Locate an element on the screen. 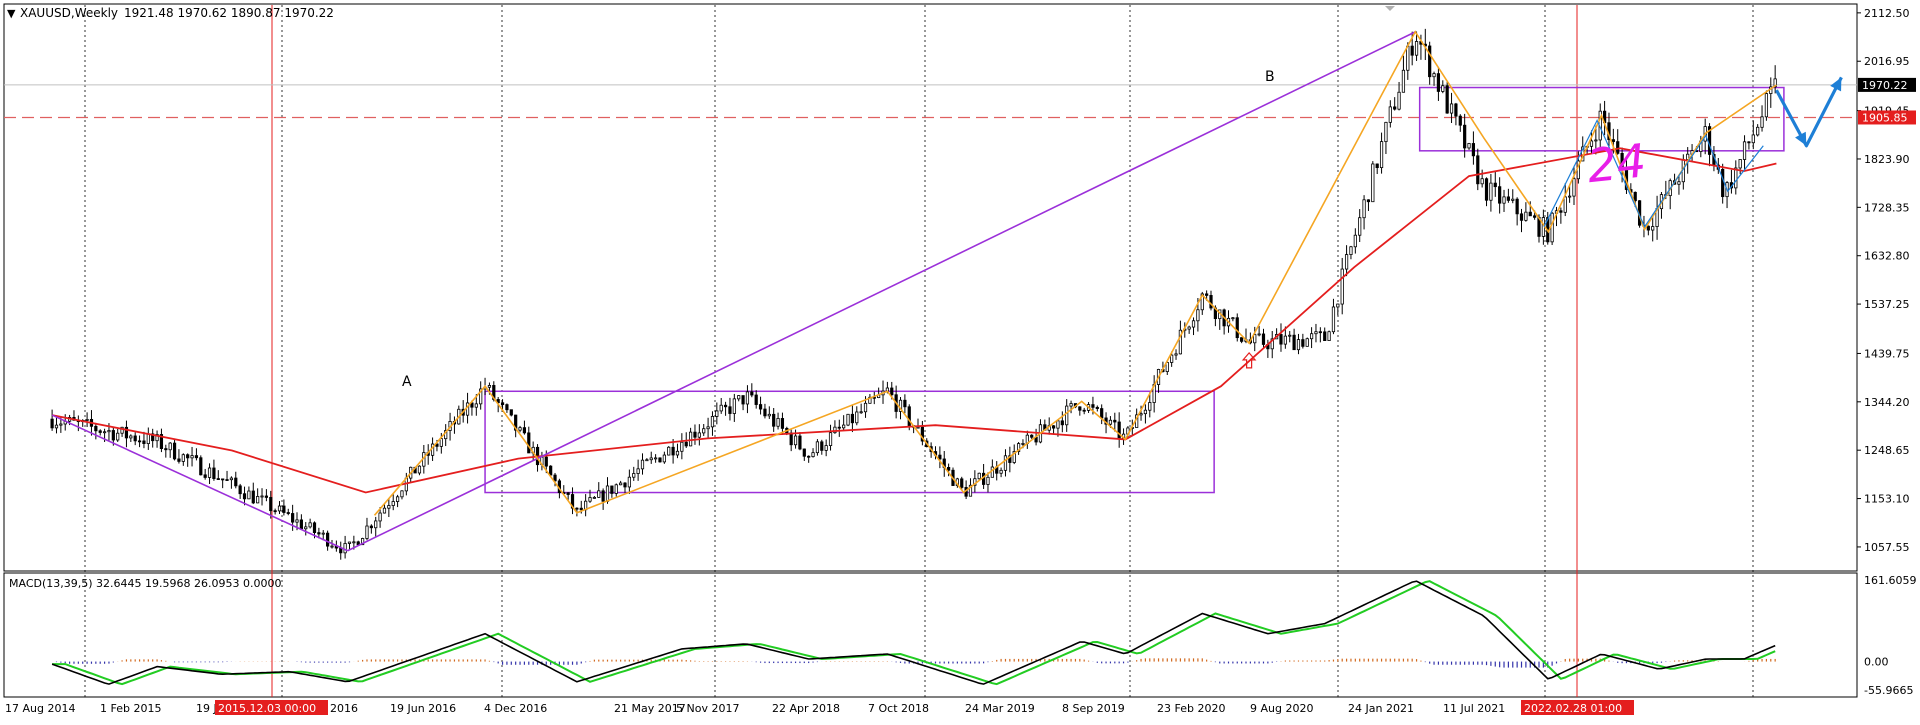  shift-marker-icon is located at coordinates (1390, 8).